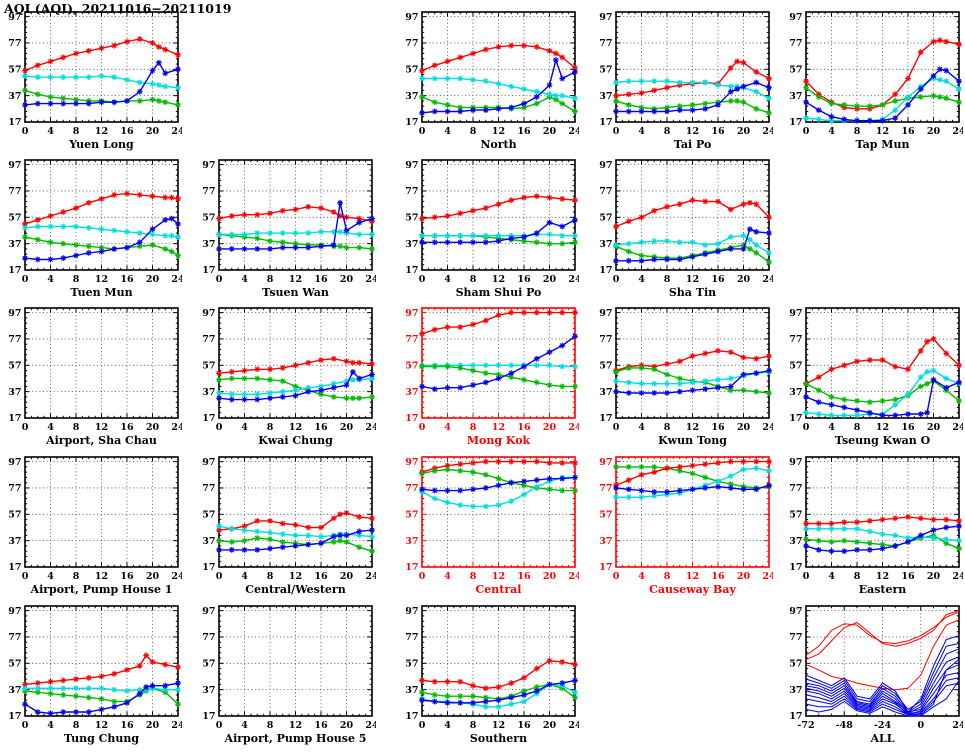 This screenshot has height=755, width=965. What do you see at coordinates (805, 725) in the screenshot?
I see `x-tick-label: -72` at bounding box center [805, 725].